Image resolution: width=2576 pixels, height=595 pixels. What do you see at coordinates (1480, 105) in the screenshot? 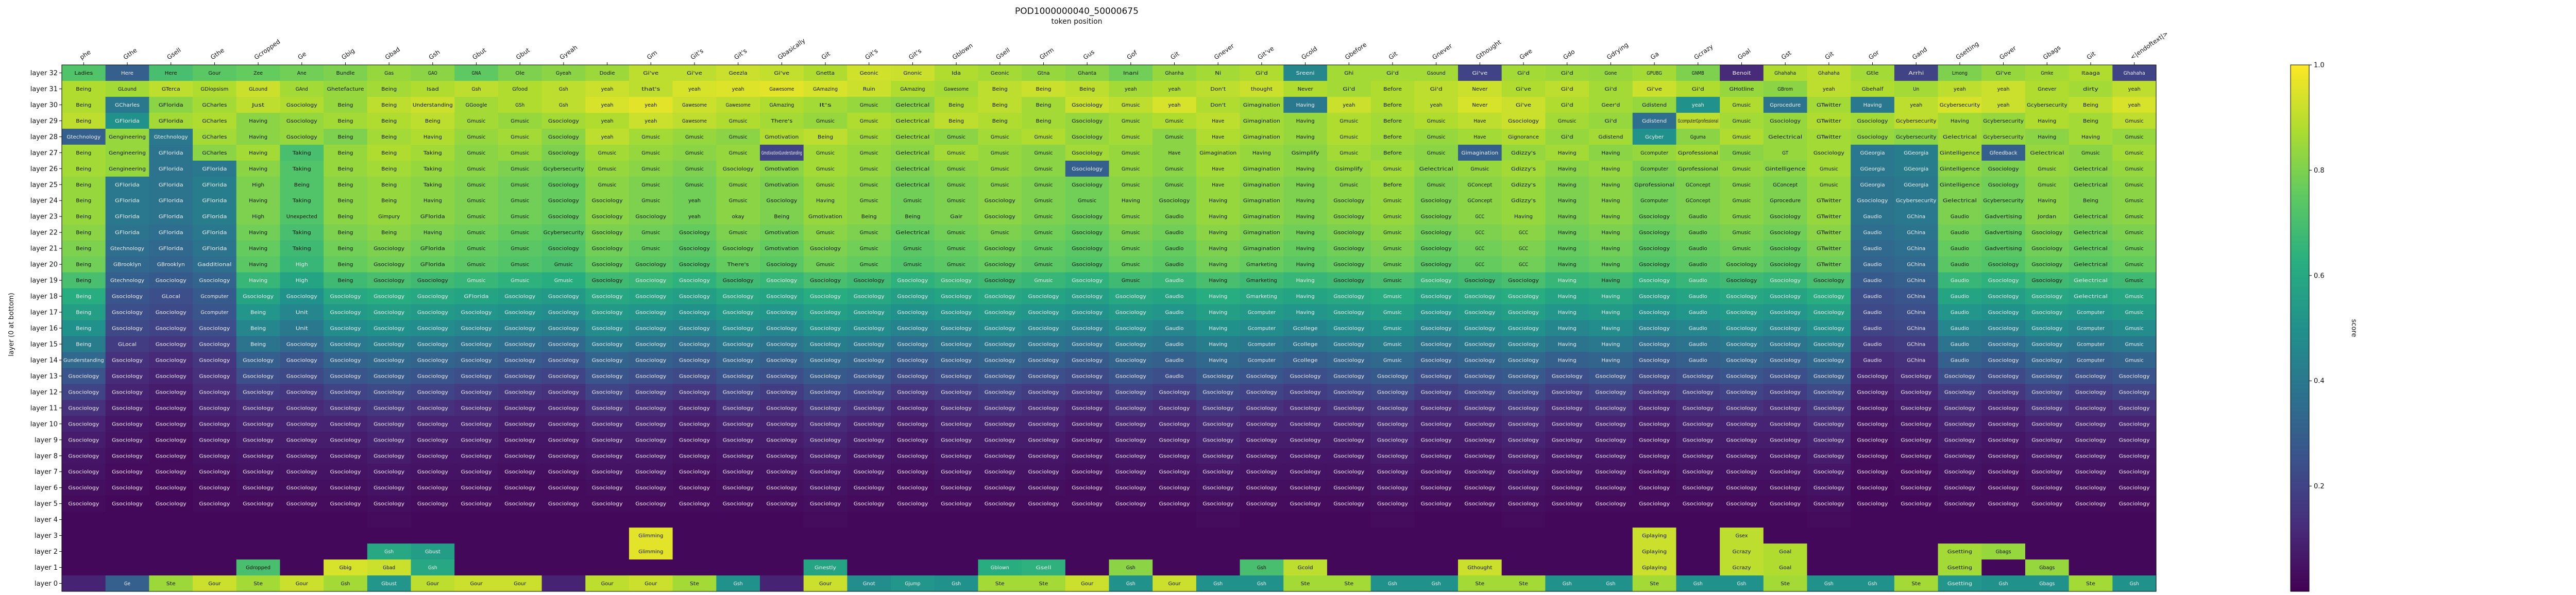
I see `cell-label: Never` at bounding box center [1480, 105].